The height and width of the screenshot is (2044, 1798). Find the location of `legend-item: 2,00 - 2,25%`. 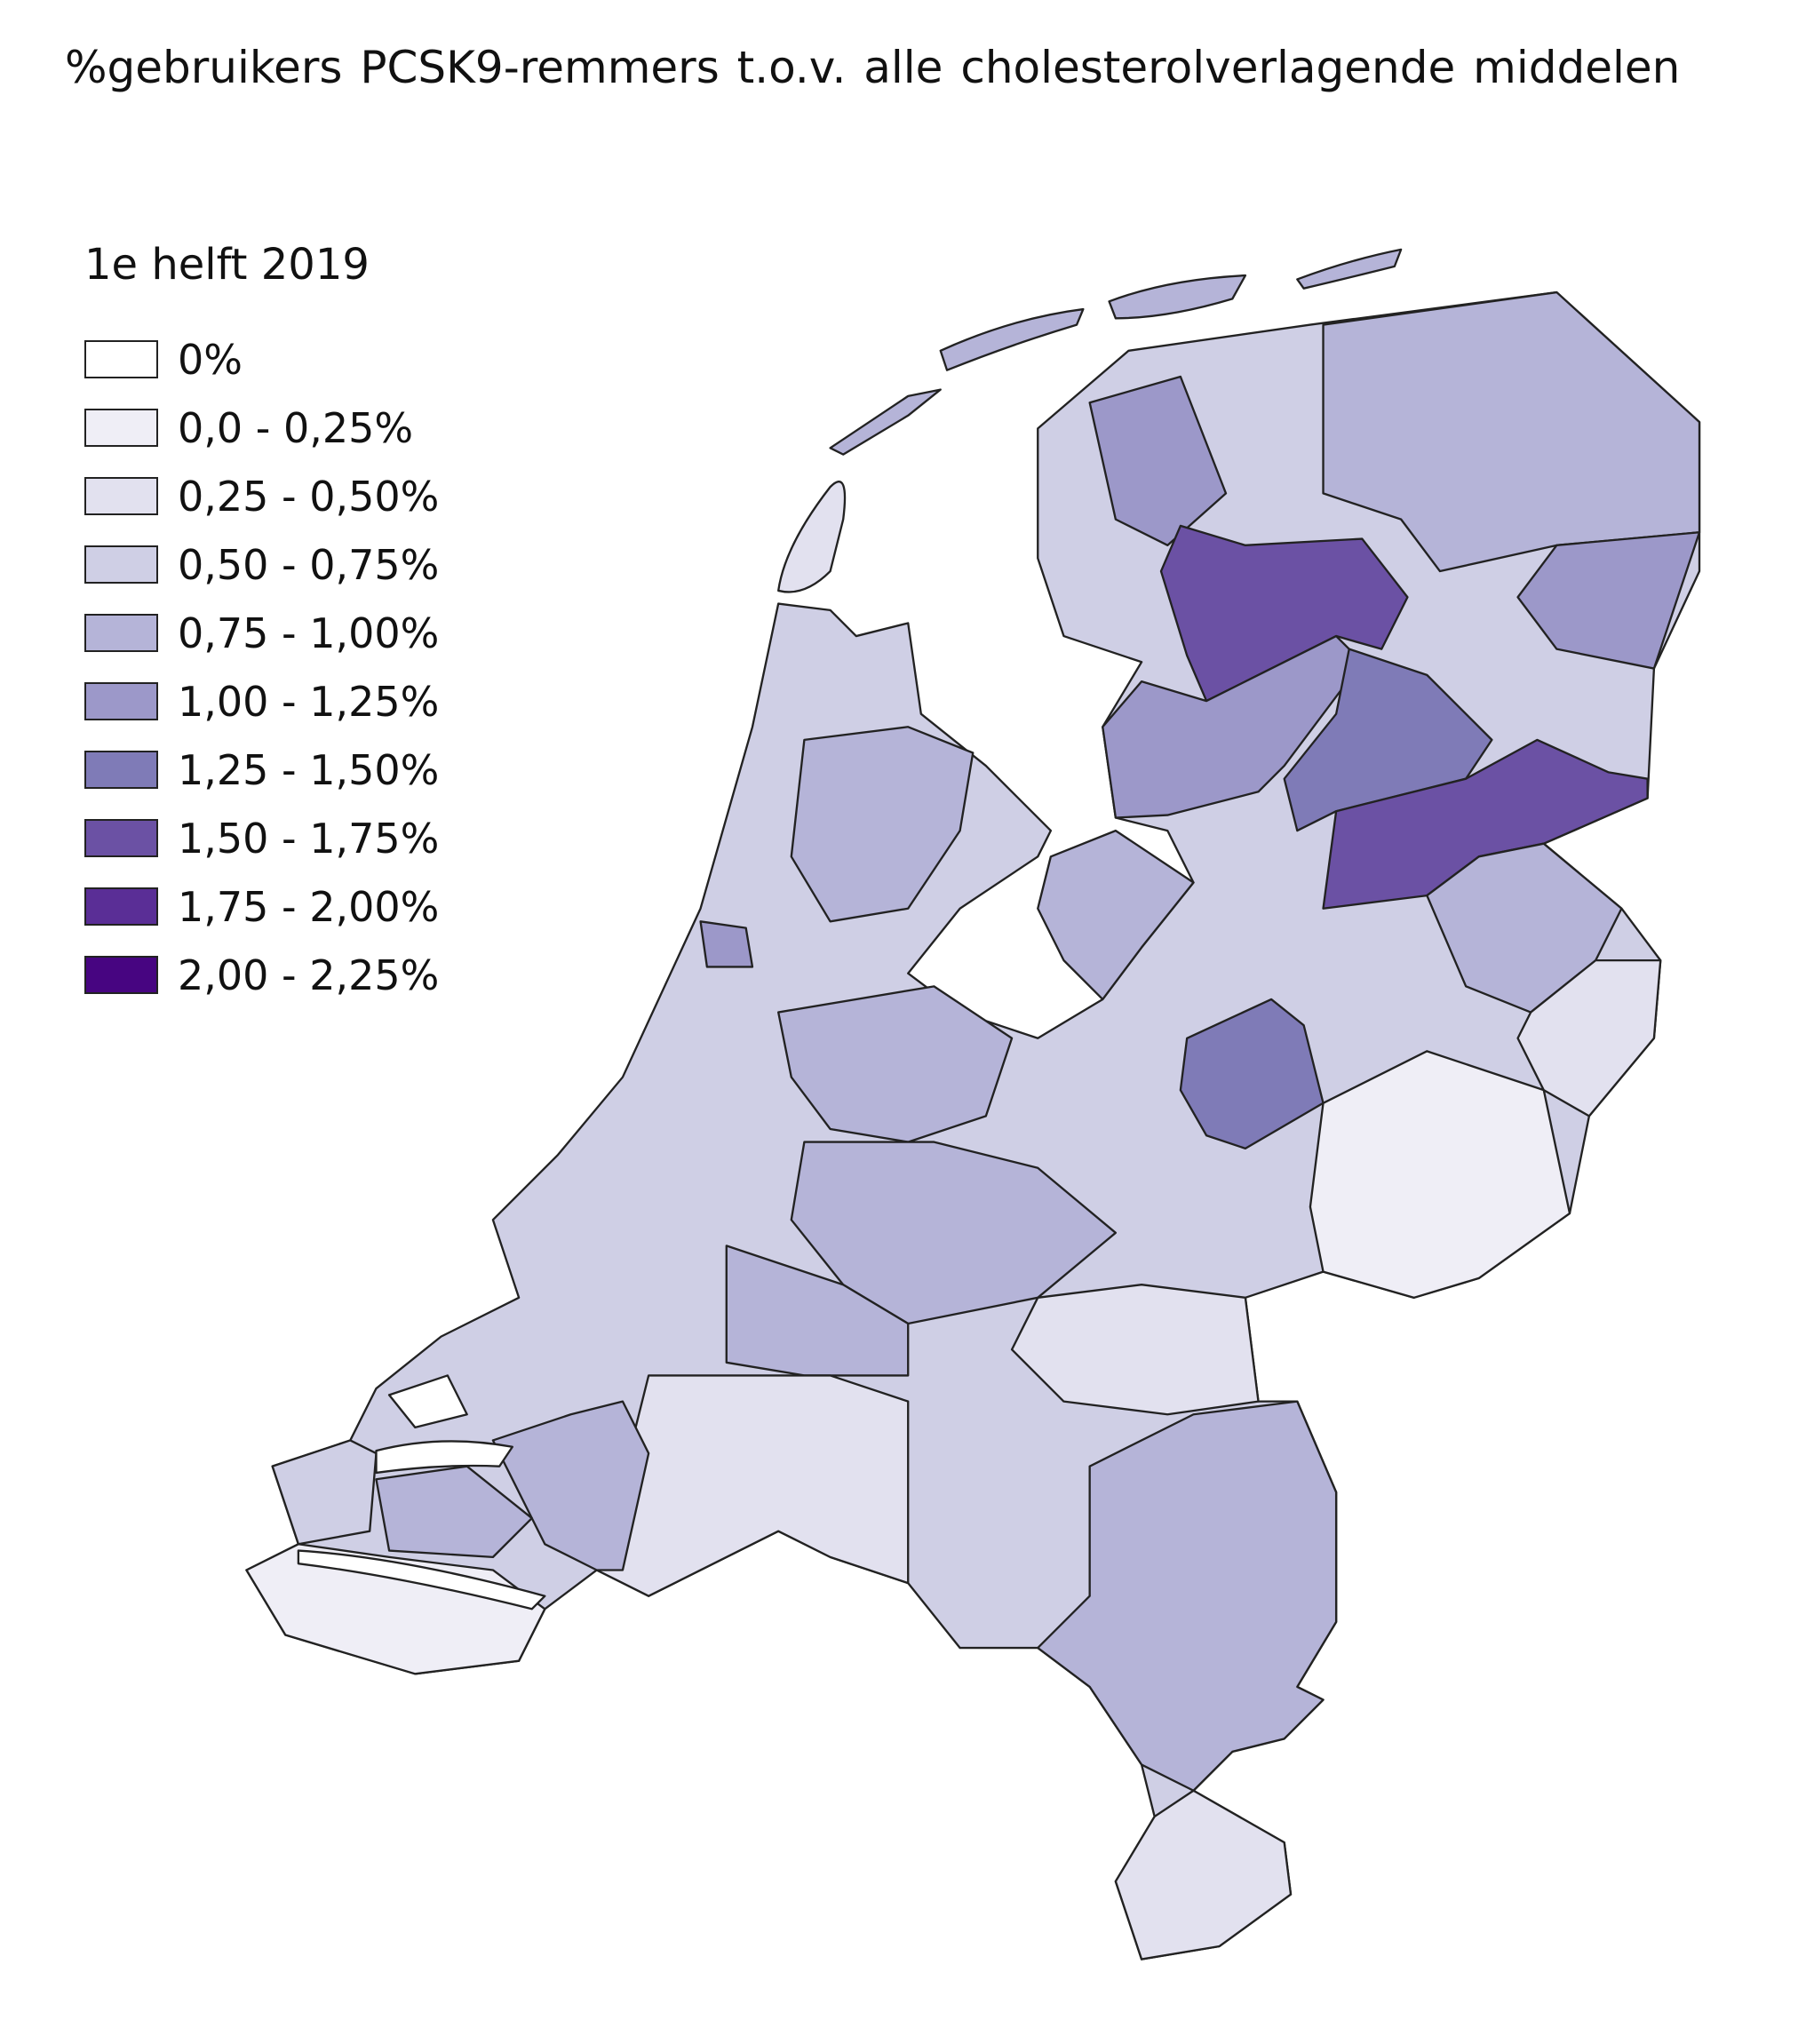

legend-item: 2,00 - 2,25% is located at coordinates (261, 975).